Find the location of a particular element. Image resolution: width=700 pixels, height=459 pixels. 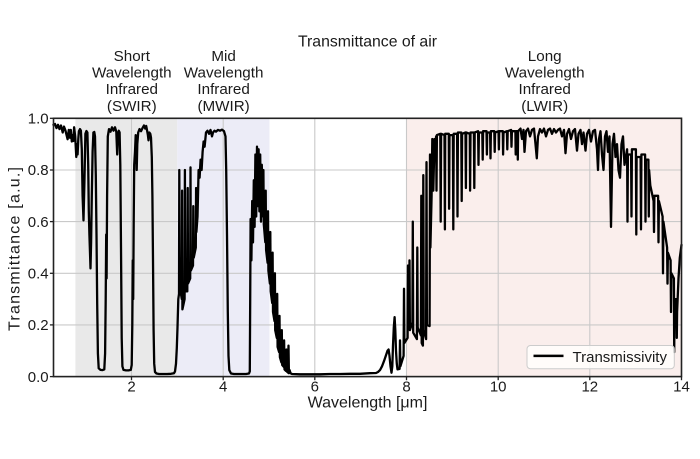

svg-text: Transmittance of air is located at coordinates (367, 41).